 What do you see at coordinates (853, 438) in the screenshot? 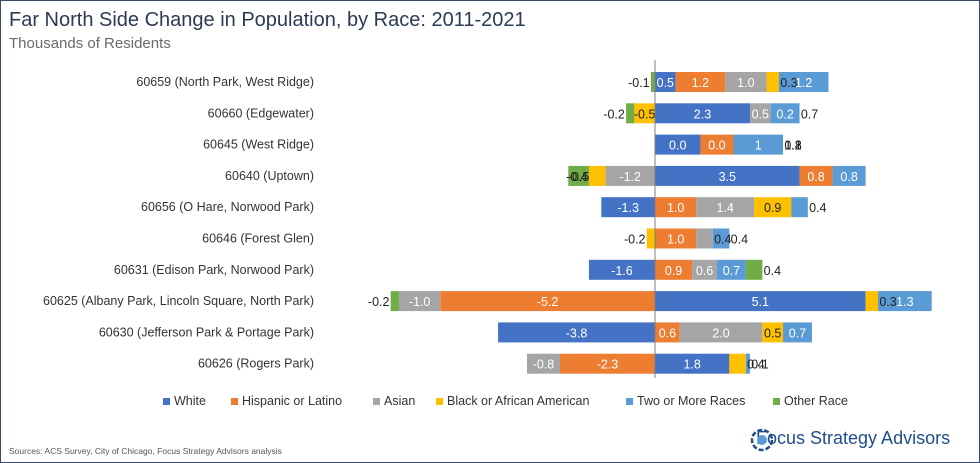
I see `brand-name: Focus Strategy Advisors` at bounding box center [853, 438].